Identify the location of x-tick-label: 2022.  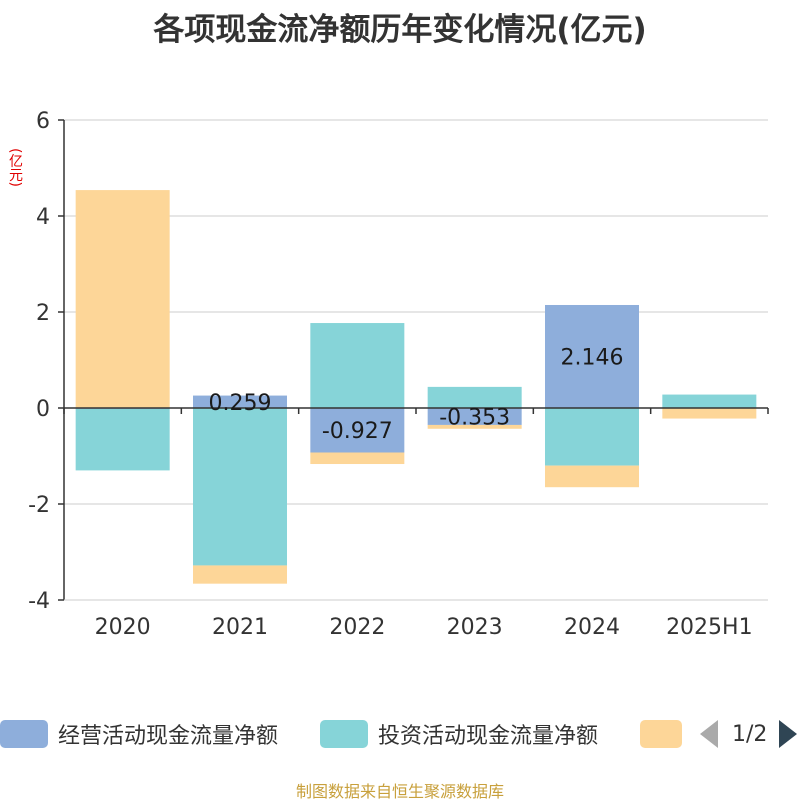
(357, 627).